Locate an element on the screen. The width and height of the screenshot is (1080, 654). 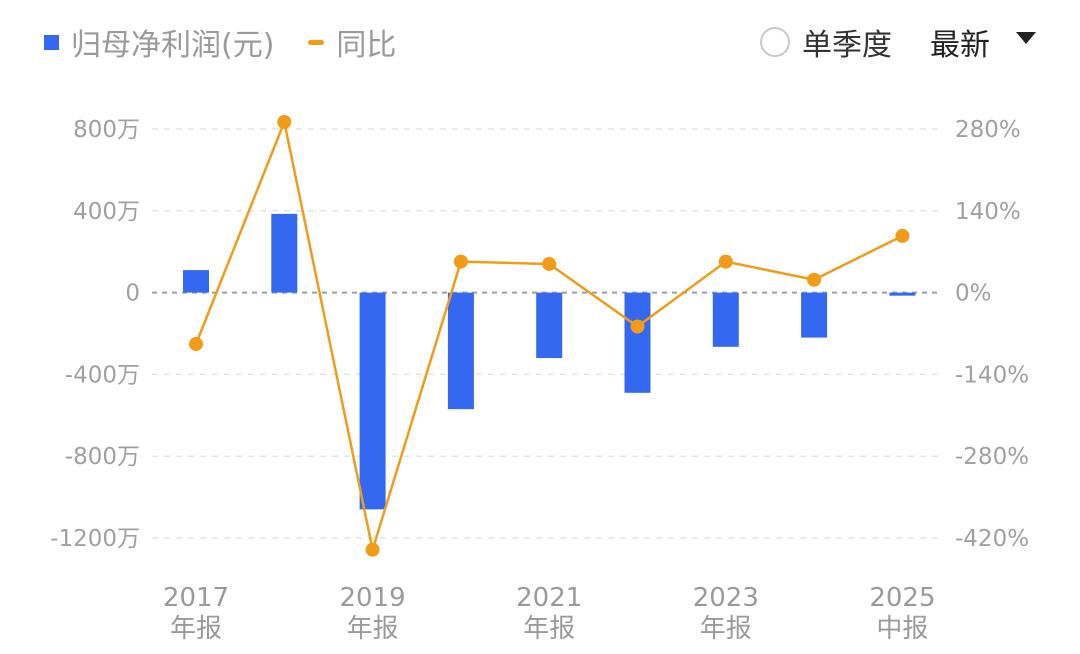
line-legend-swatch is located at coordinates (316, 42).